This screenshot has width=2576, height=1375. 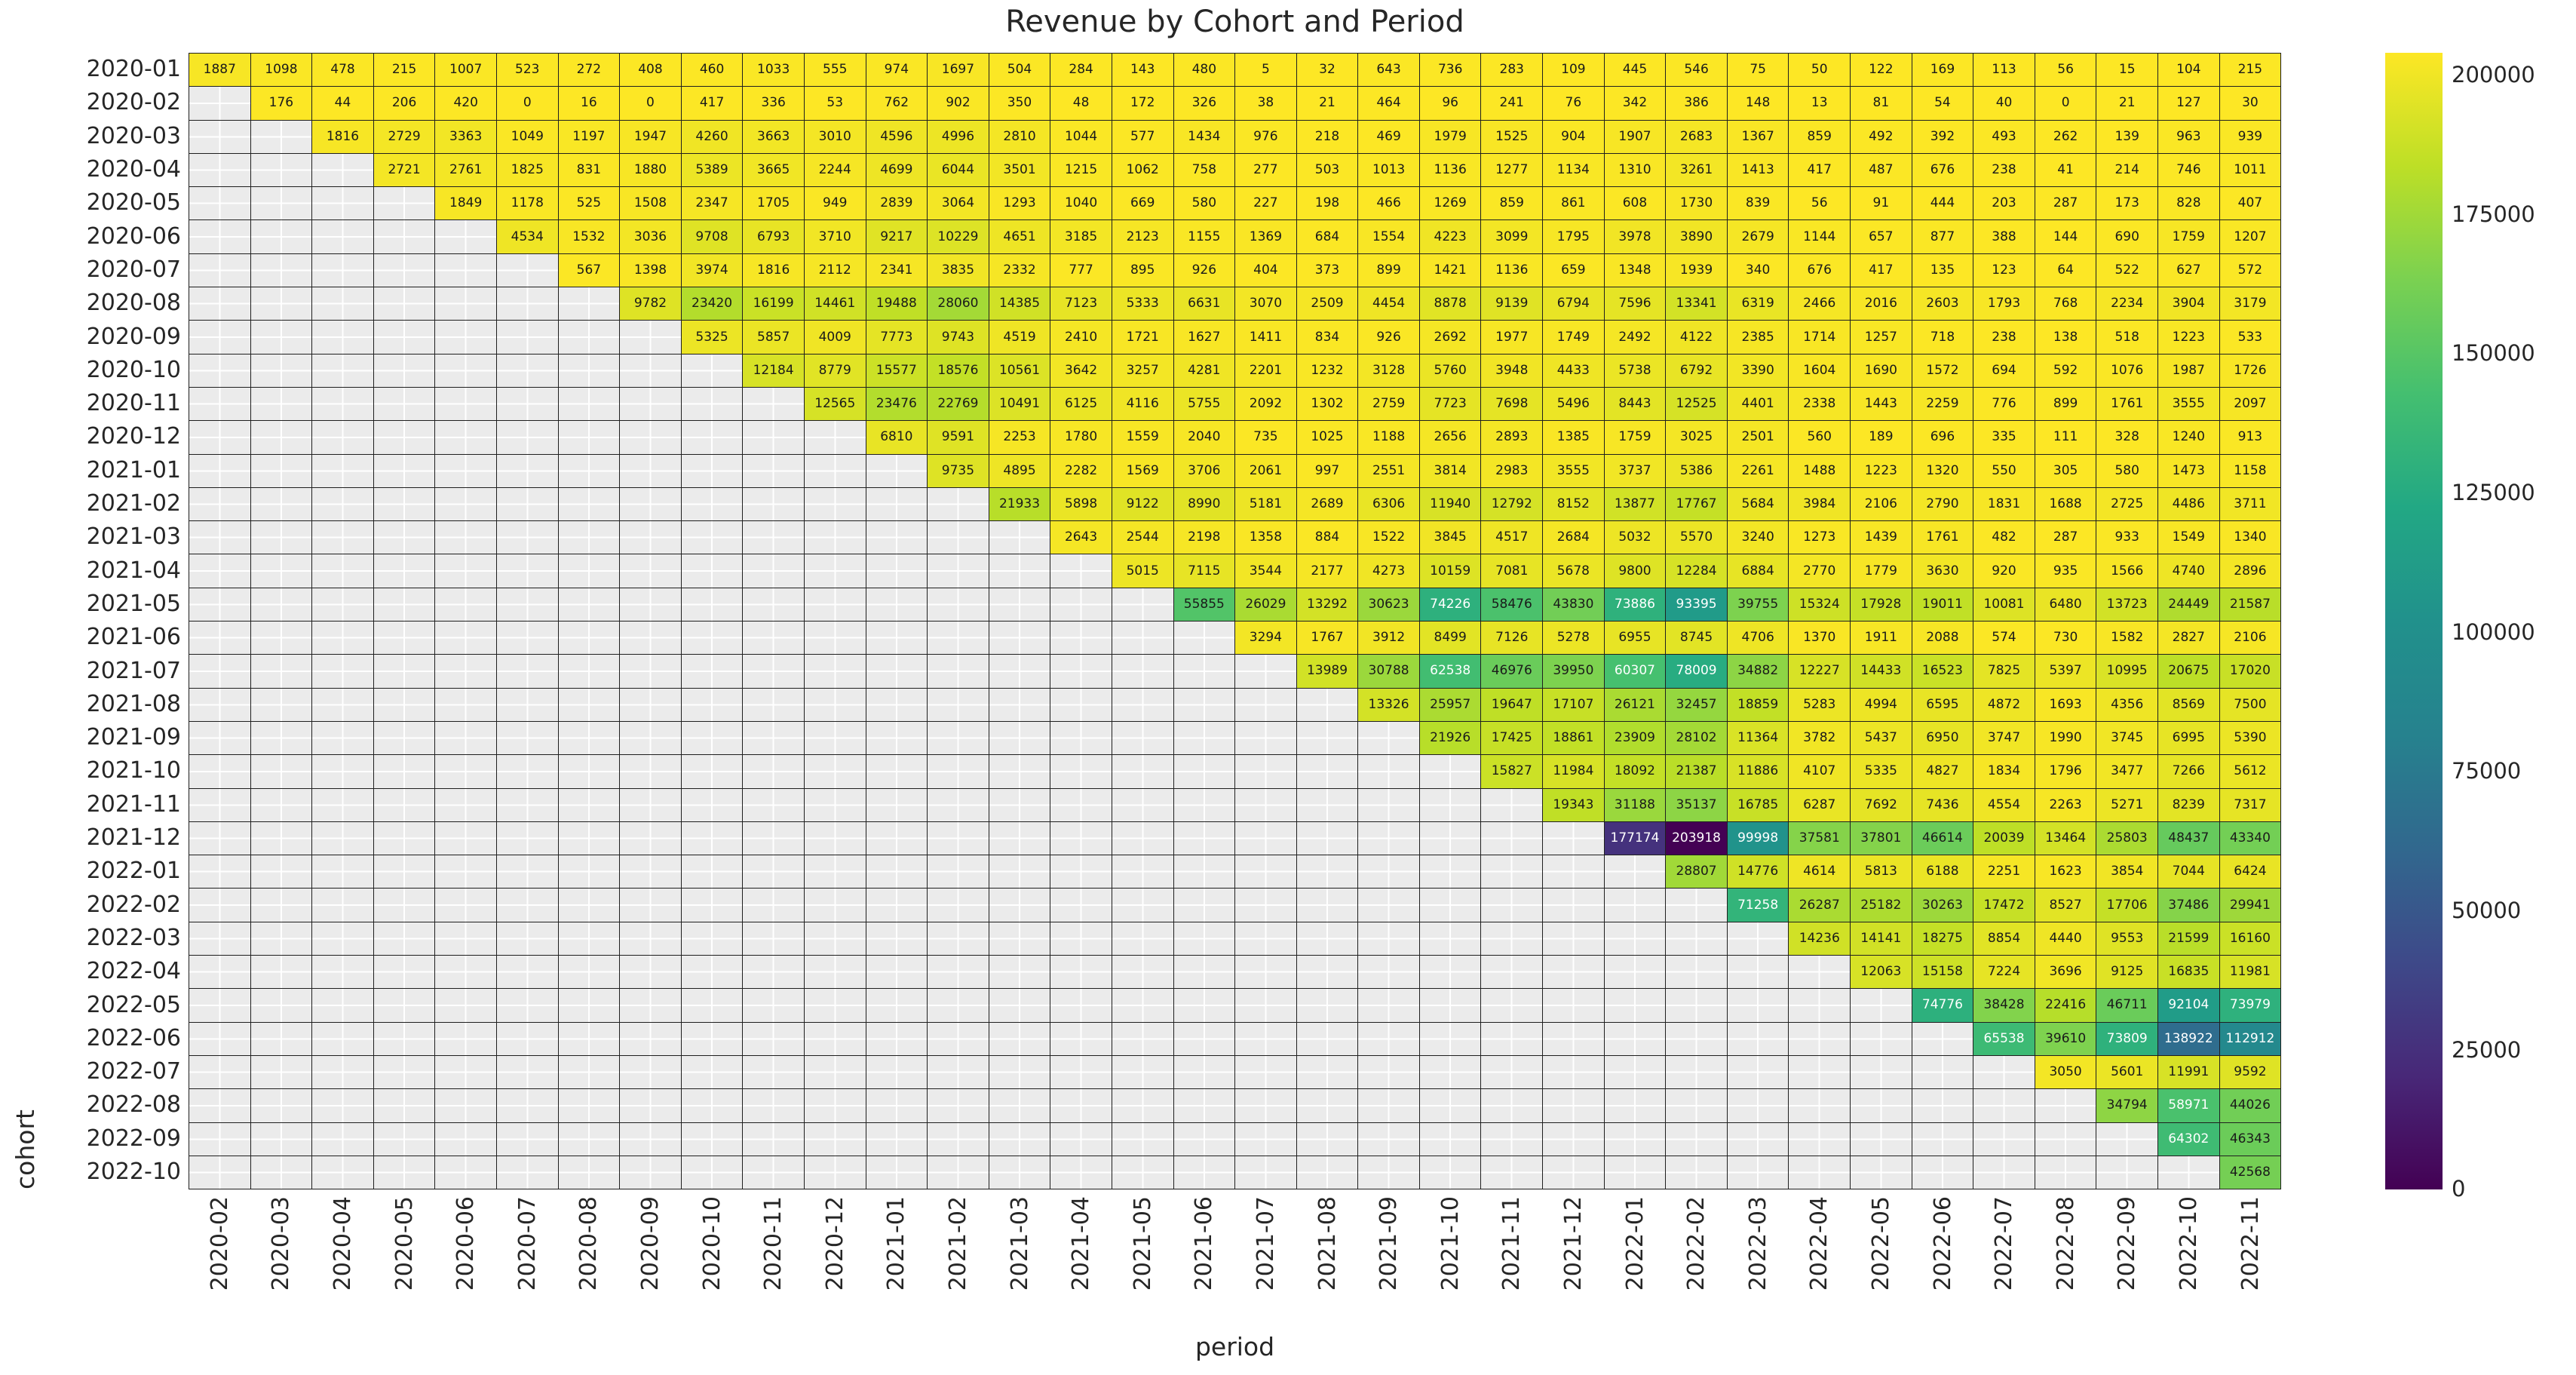 What do you see at coordinates (1266, 438) in the screenshot?
I see `heatmap-cell: 735` at bounding box center [1266, 438].